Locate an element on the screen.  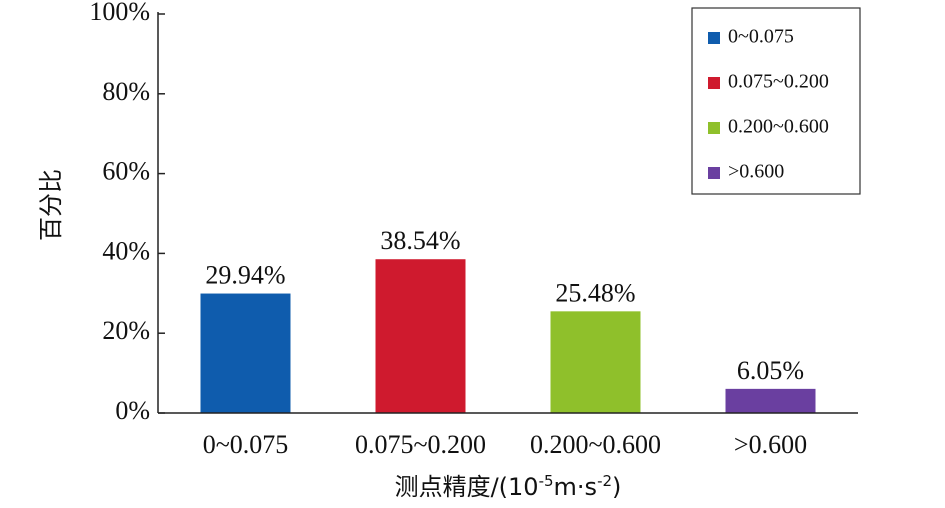
x-tick-label: >0.600 is located at coordinates (770, 444).